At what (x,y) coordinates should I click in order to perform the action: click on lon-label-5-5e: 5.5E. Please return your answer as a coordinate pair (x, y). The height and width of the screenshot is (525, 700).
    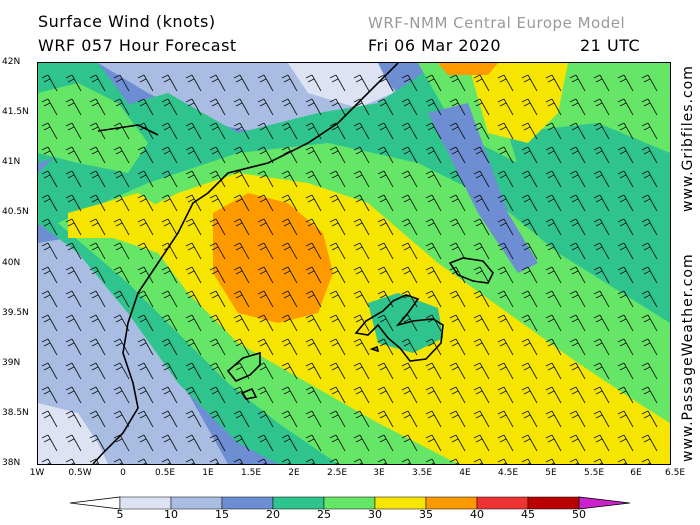
    Looking at the image, I should click on (594, 473).